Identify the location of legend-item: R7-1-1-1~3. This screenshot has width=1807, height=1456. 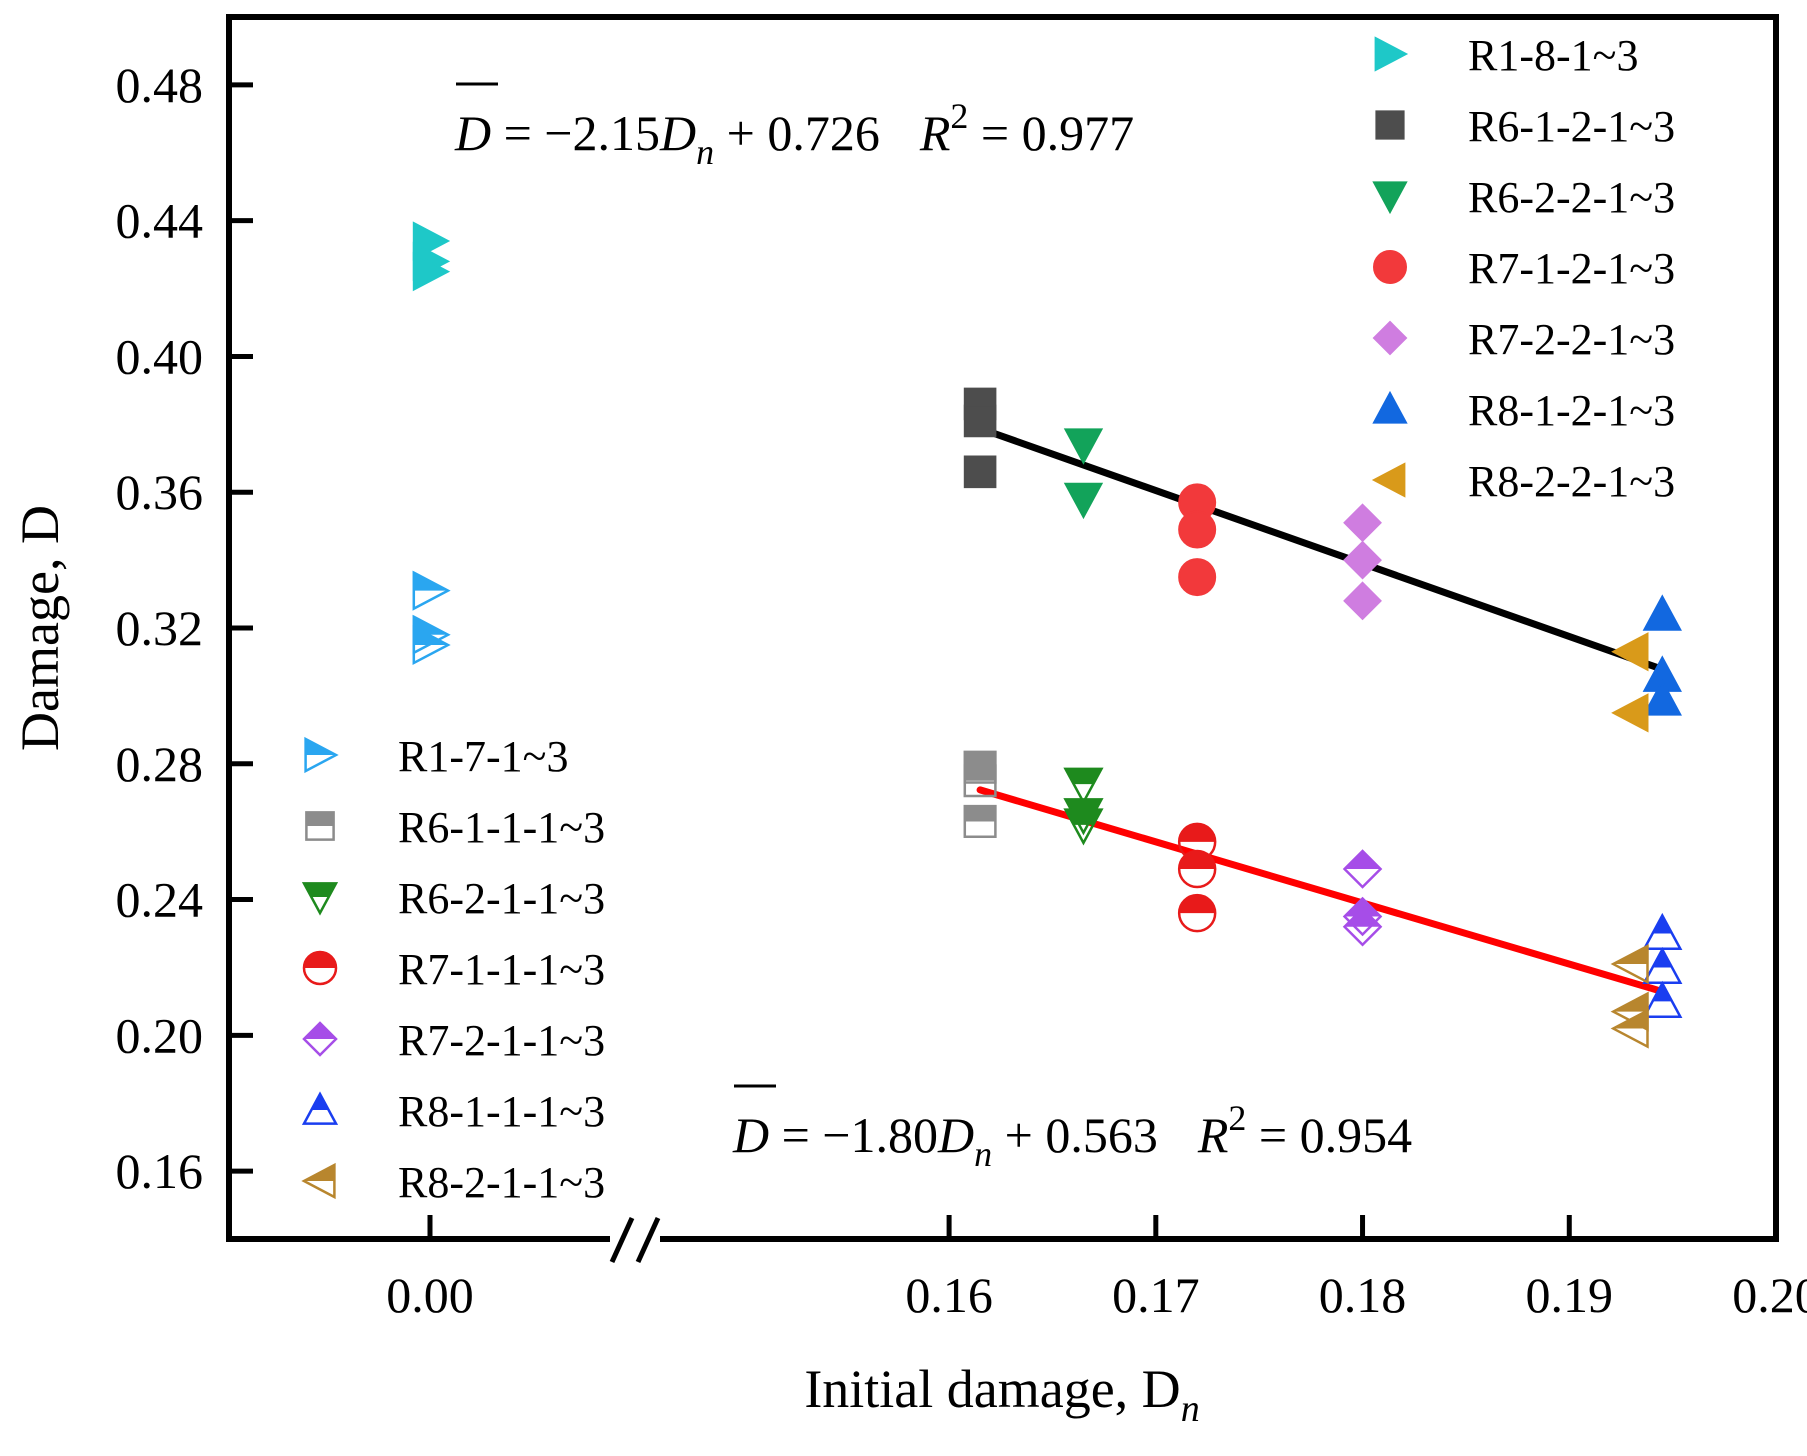
(453, 969).